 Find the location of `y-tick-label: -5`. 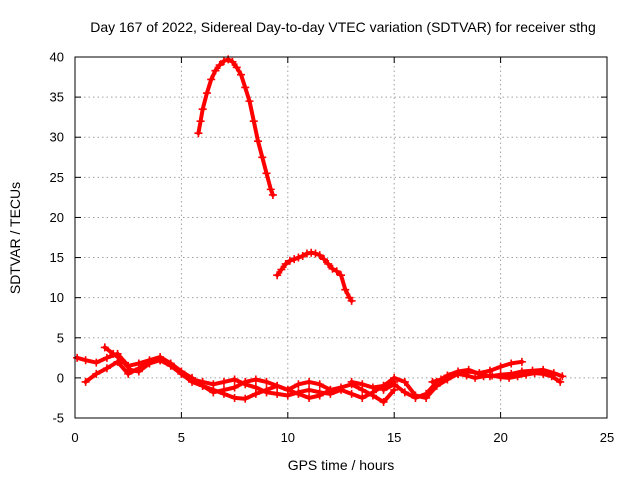

y-tick-label: -5 is located at coordinates (58, 418).